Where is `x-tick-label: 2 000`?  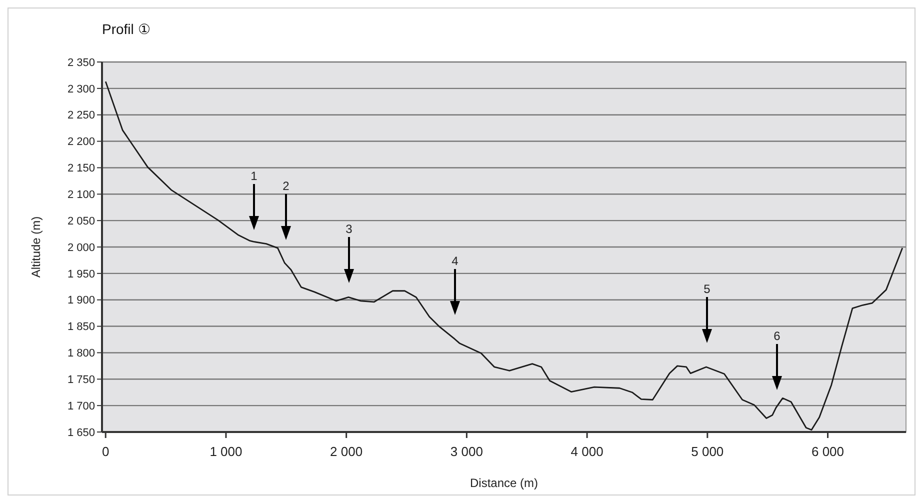 x-tick-label: 2 000 is located at coordinates (346, 451).